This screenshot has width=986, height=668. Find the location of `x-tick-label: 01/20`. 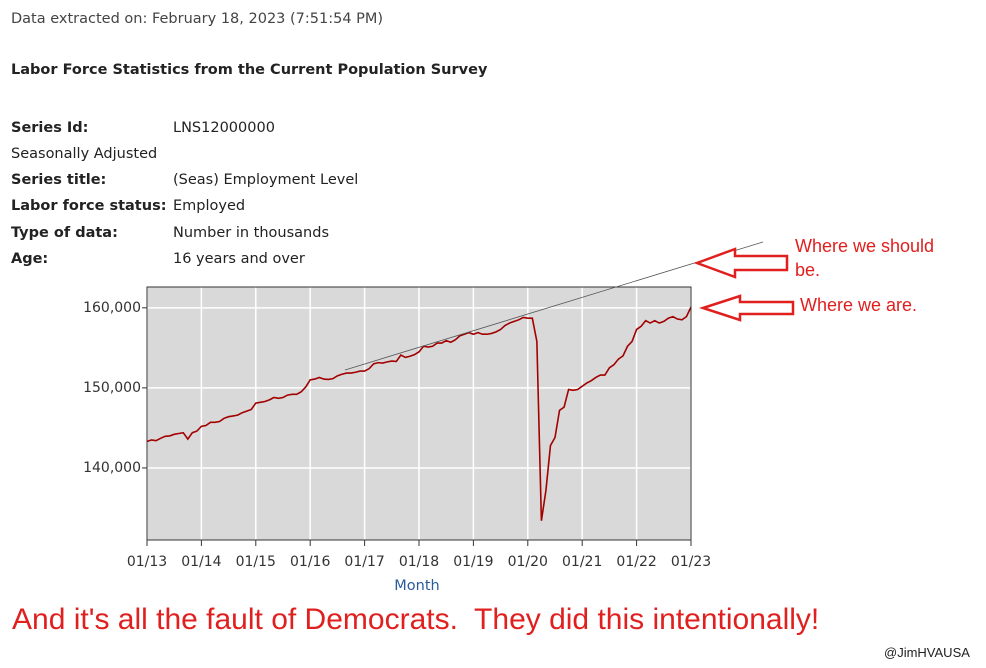

x-tick-label: 01/20 is located at coordinates (528, 562).